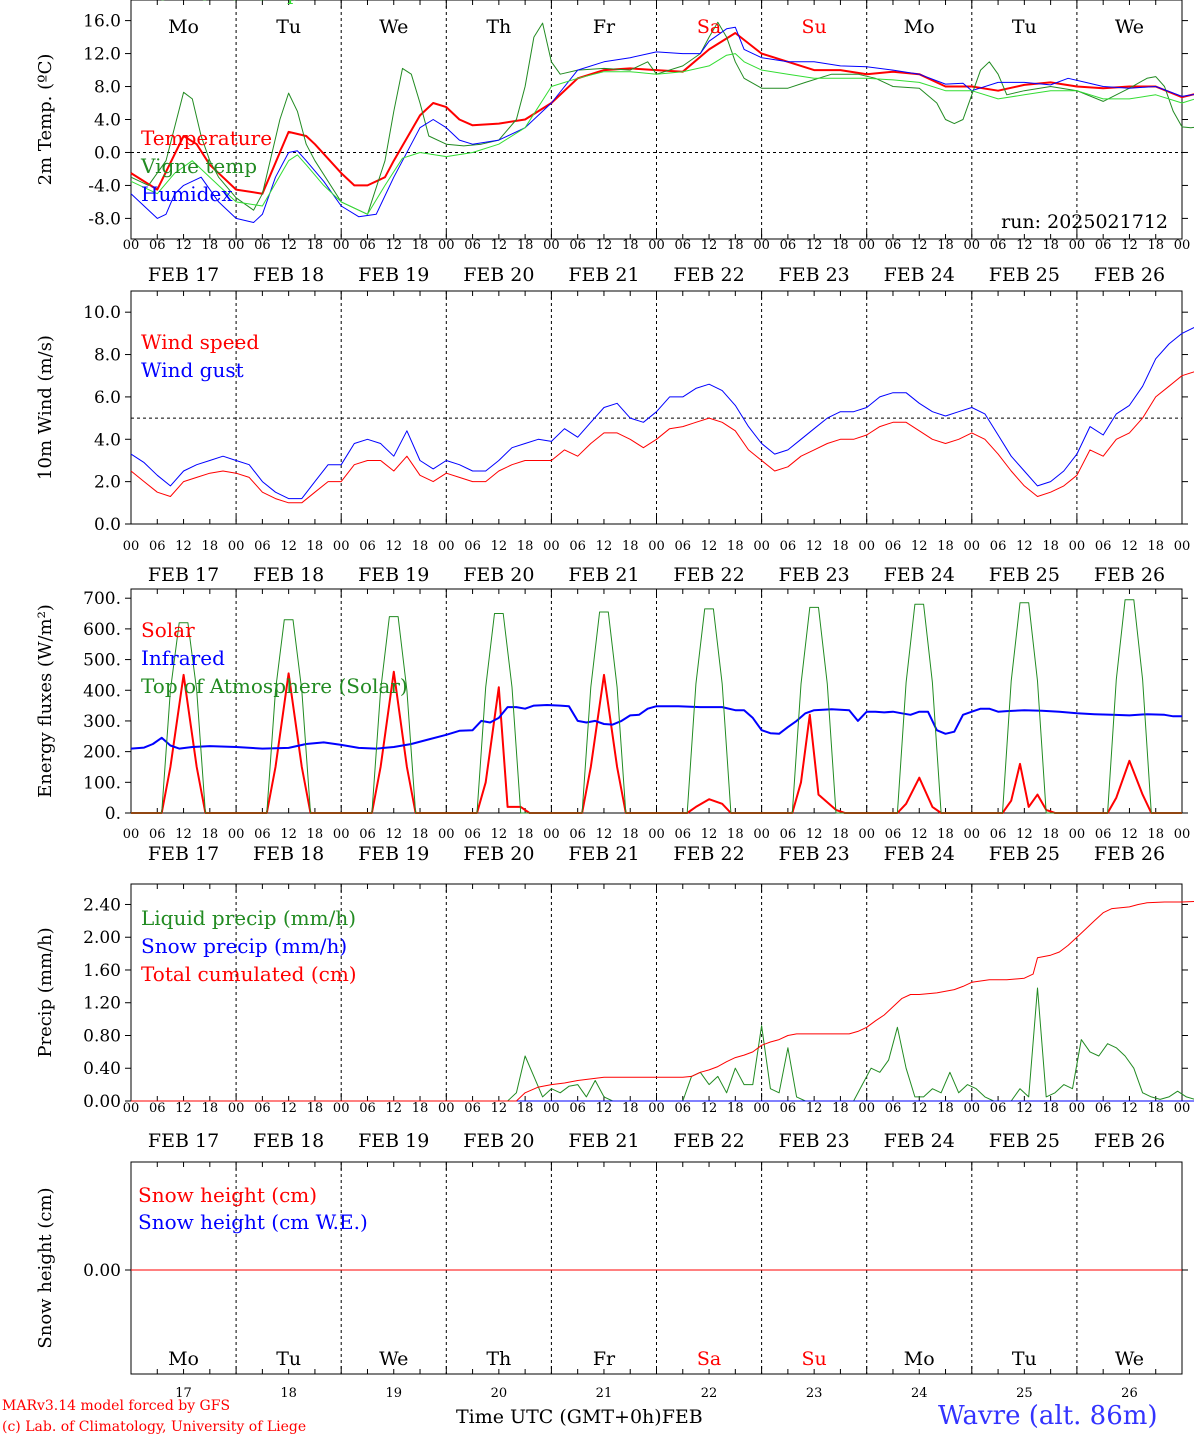 This screenshot has width=1194, height=1440. What do you see at coordinates (1048, 1416) in the screenshot?
I see `location-label: Wavre (alt. 86m)` at bounding box center [1048, 1416].